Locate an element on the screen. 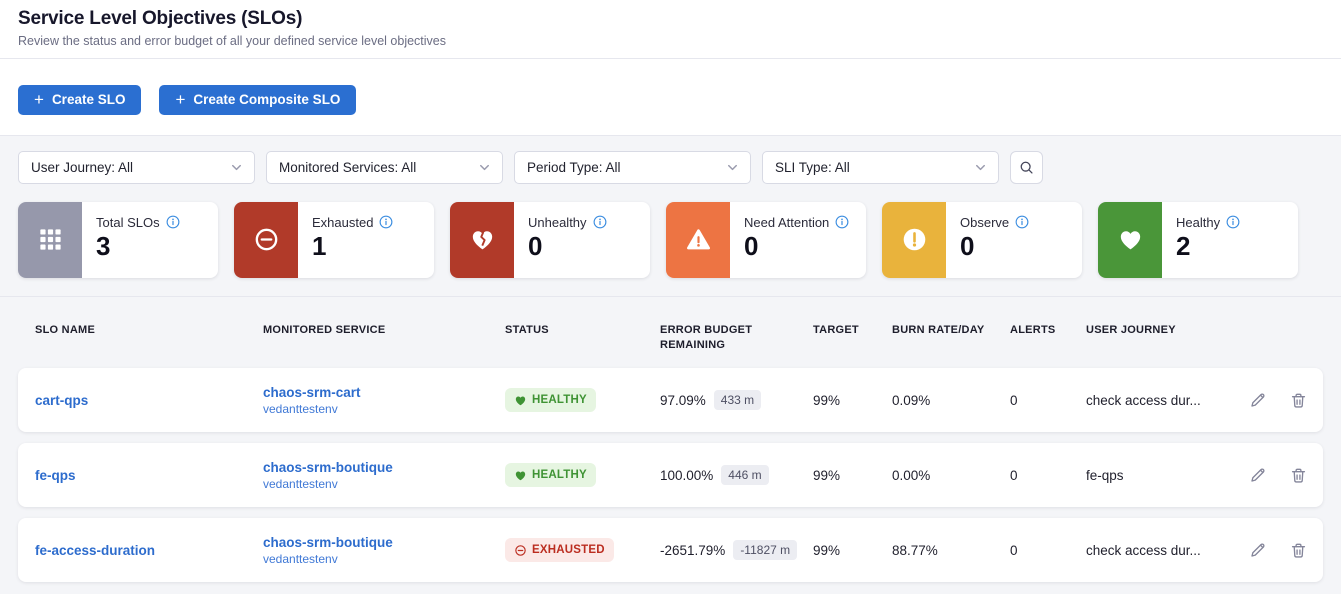 This screenshot has height=594, width=1341. pencil-icon is located at coordinates (1257, 475).